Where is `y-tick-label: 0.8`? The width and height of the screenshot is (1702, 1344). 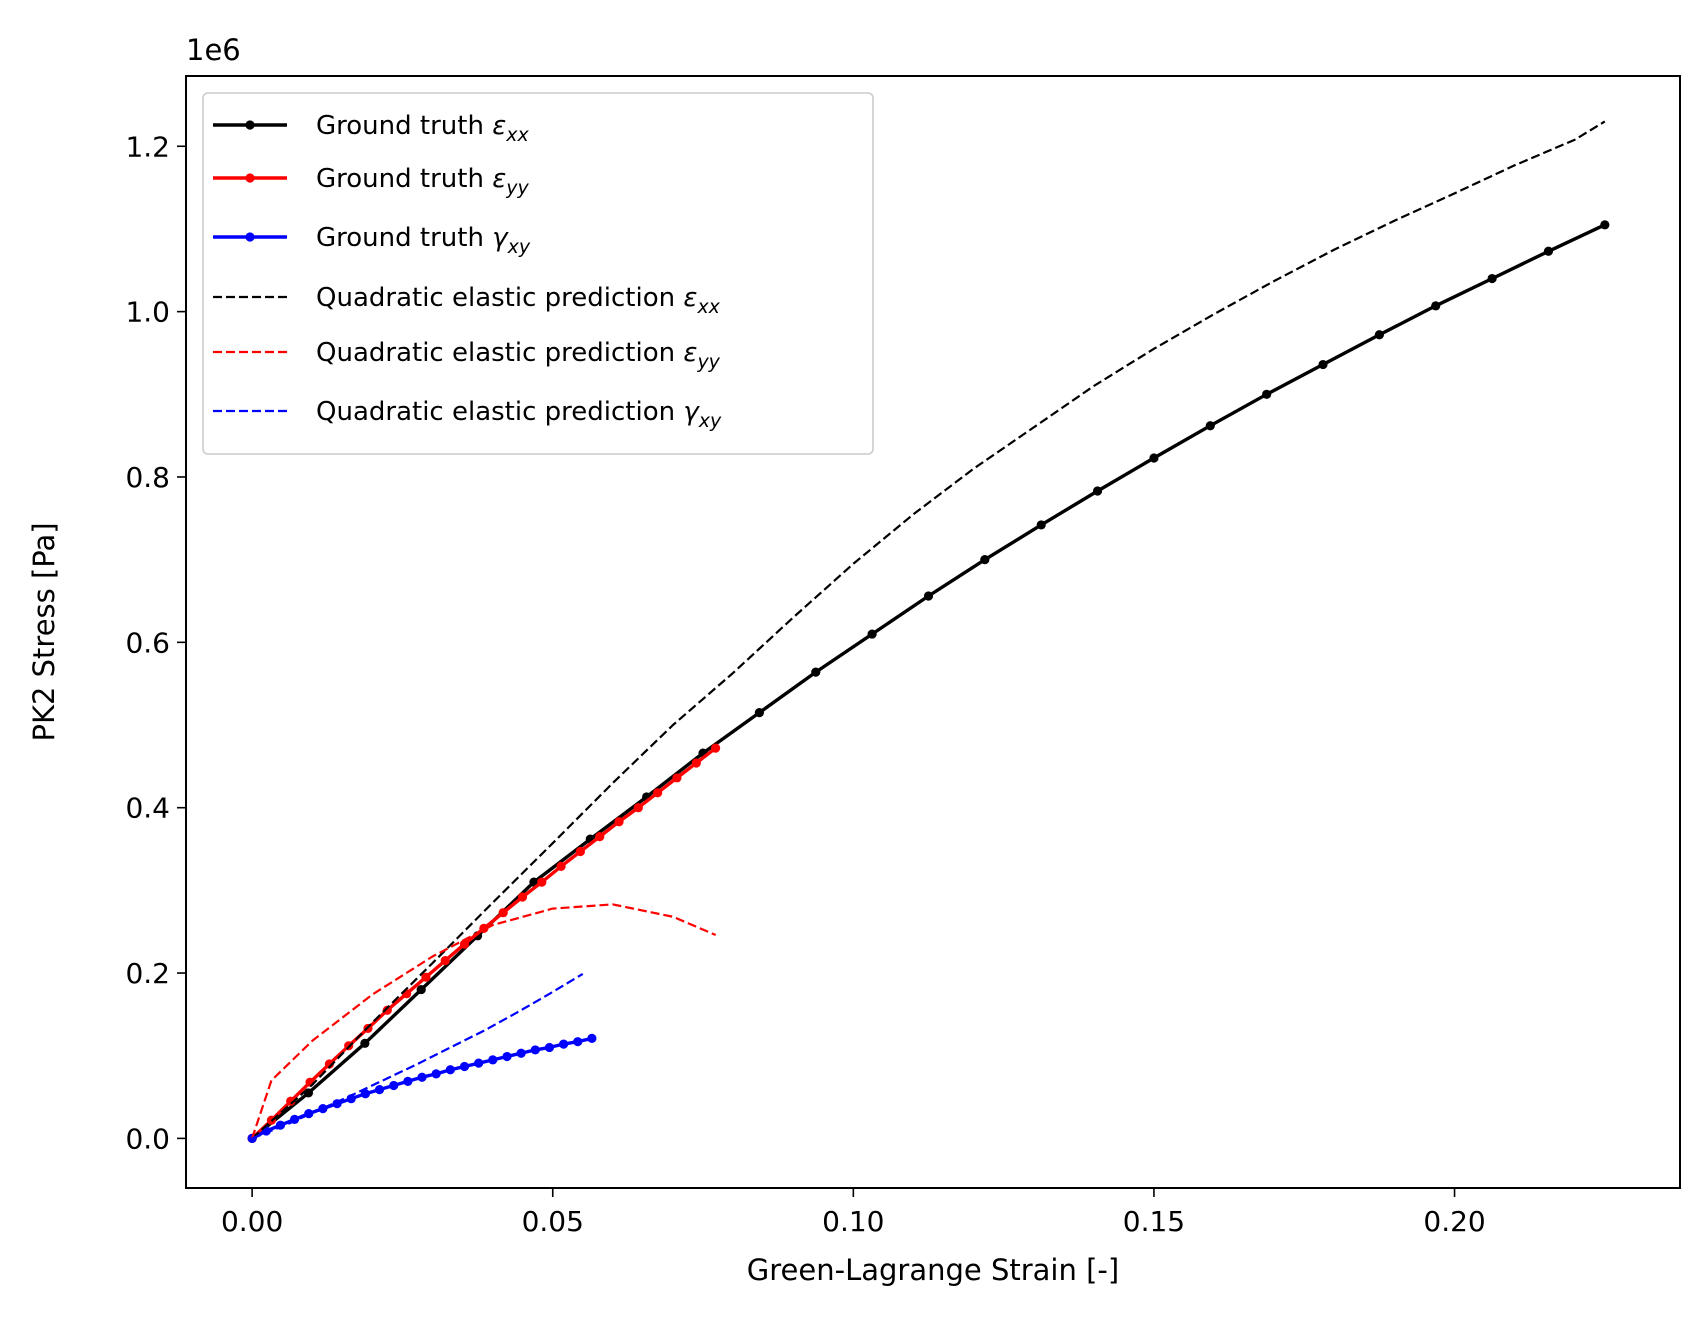 y-tick-label: 0.8 is located at coordinates (147, 477).